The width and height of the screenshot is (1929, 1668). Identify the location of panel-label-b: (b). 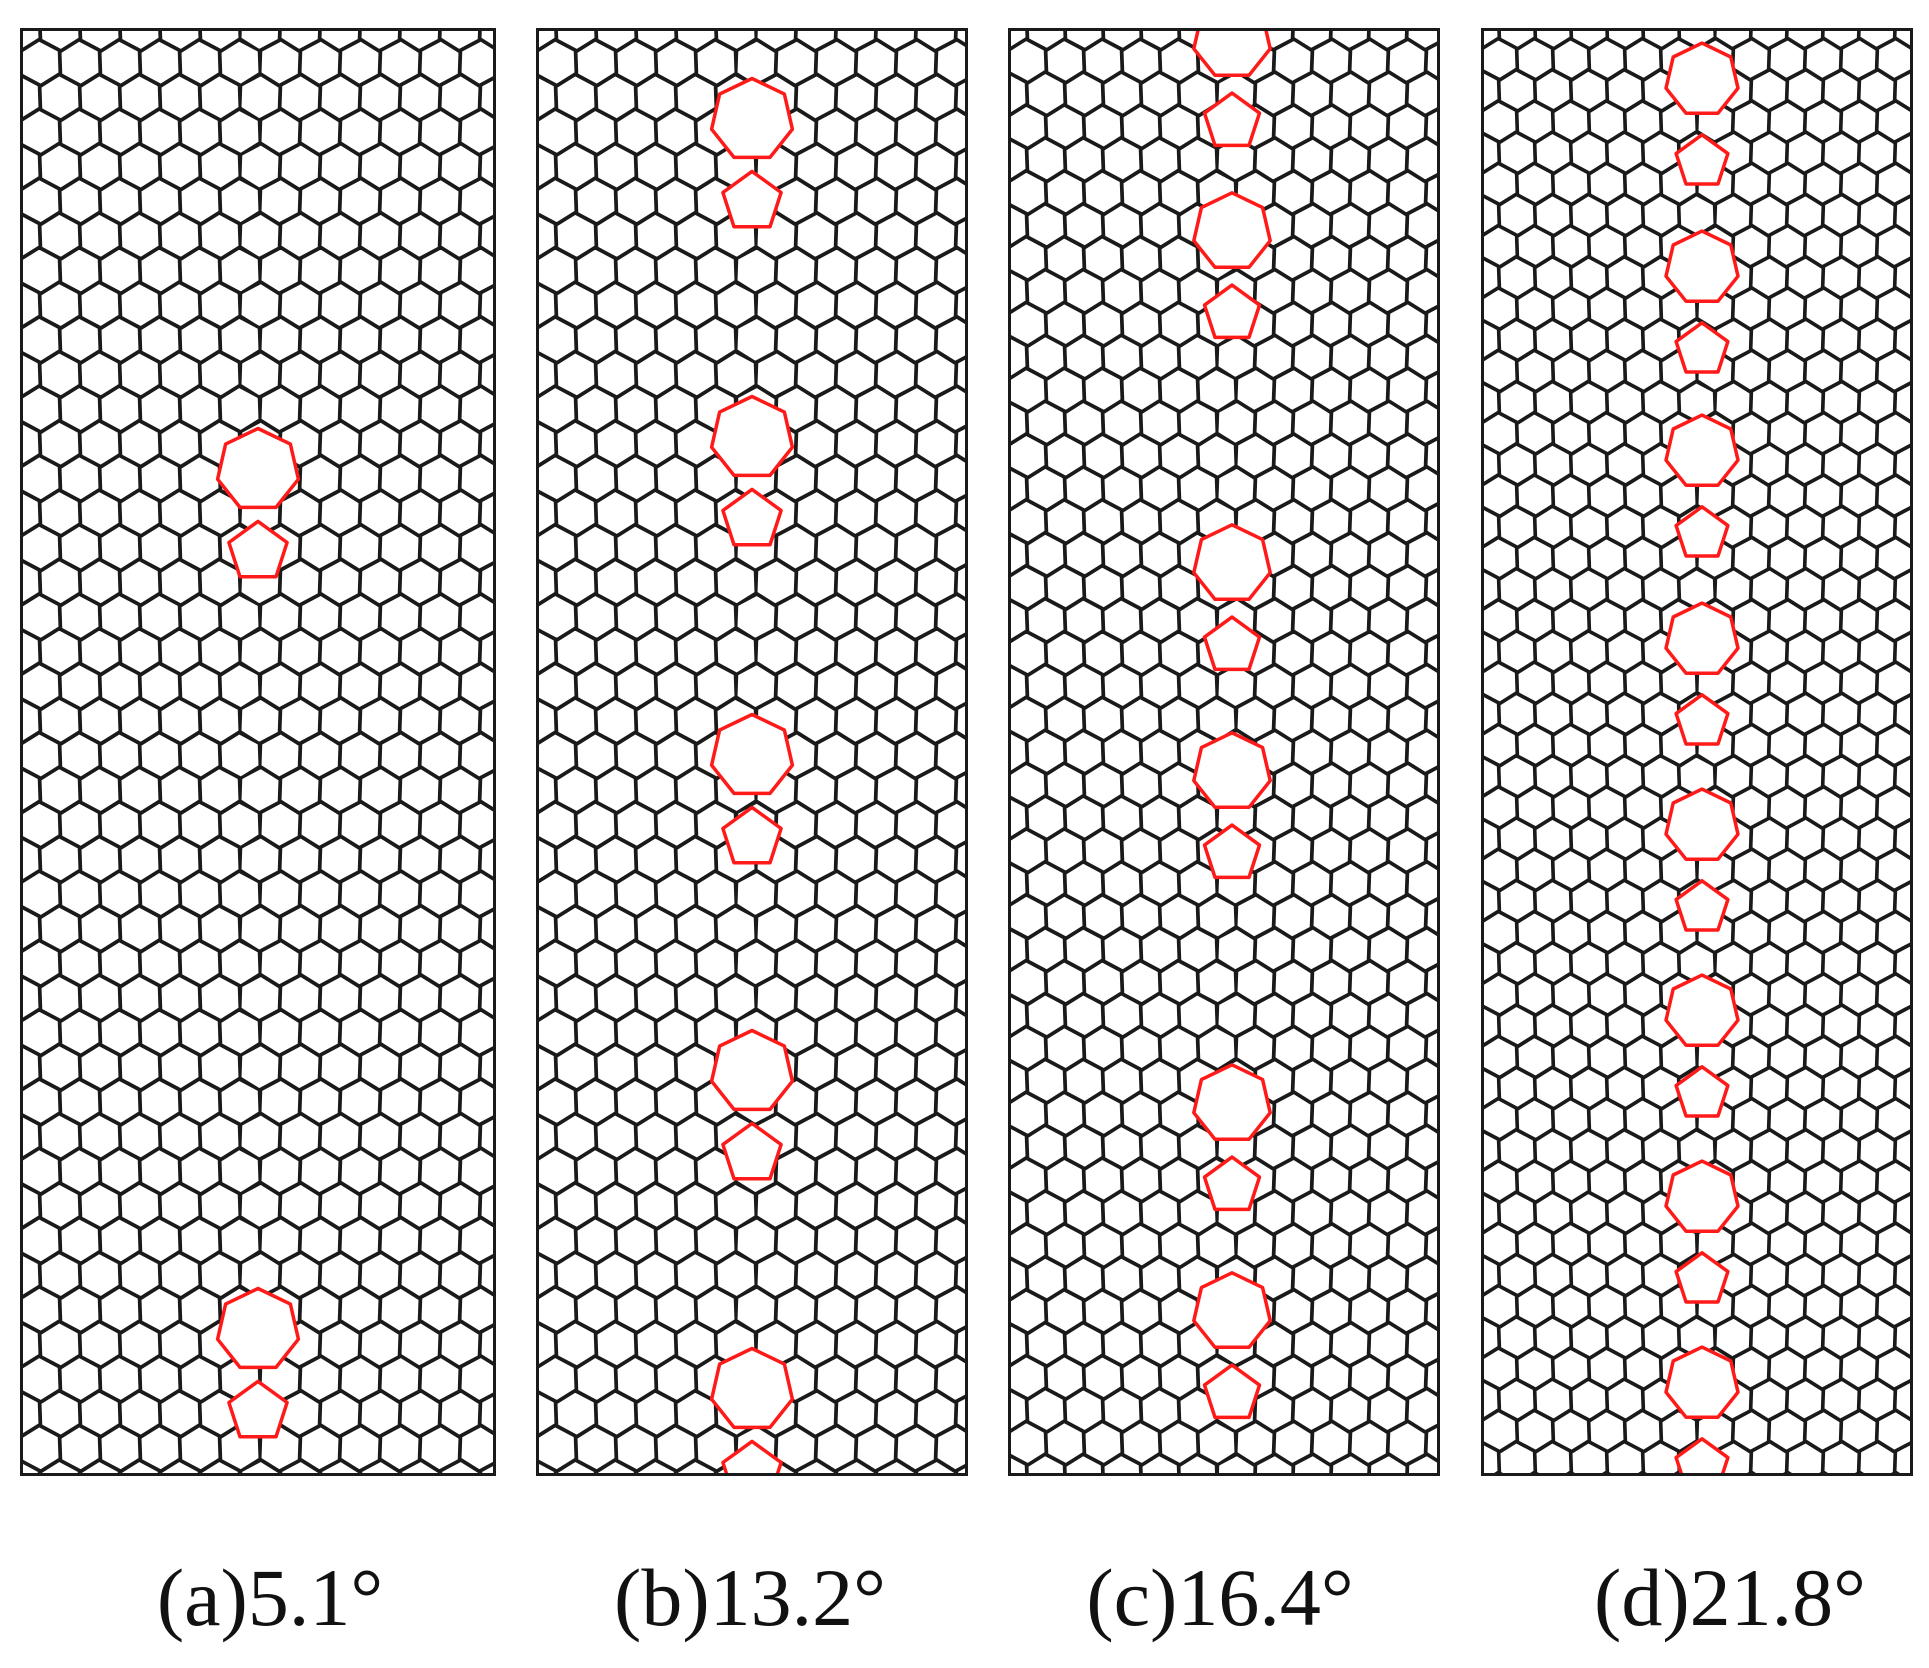
(662, 1597).